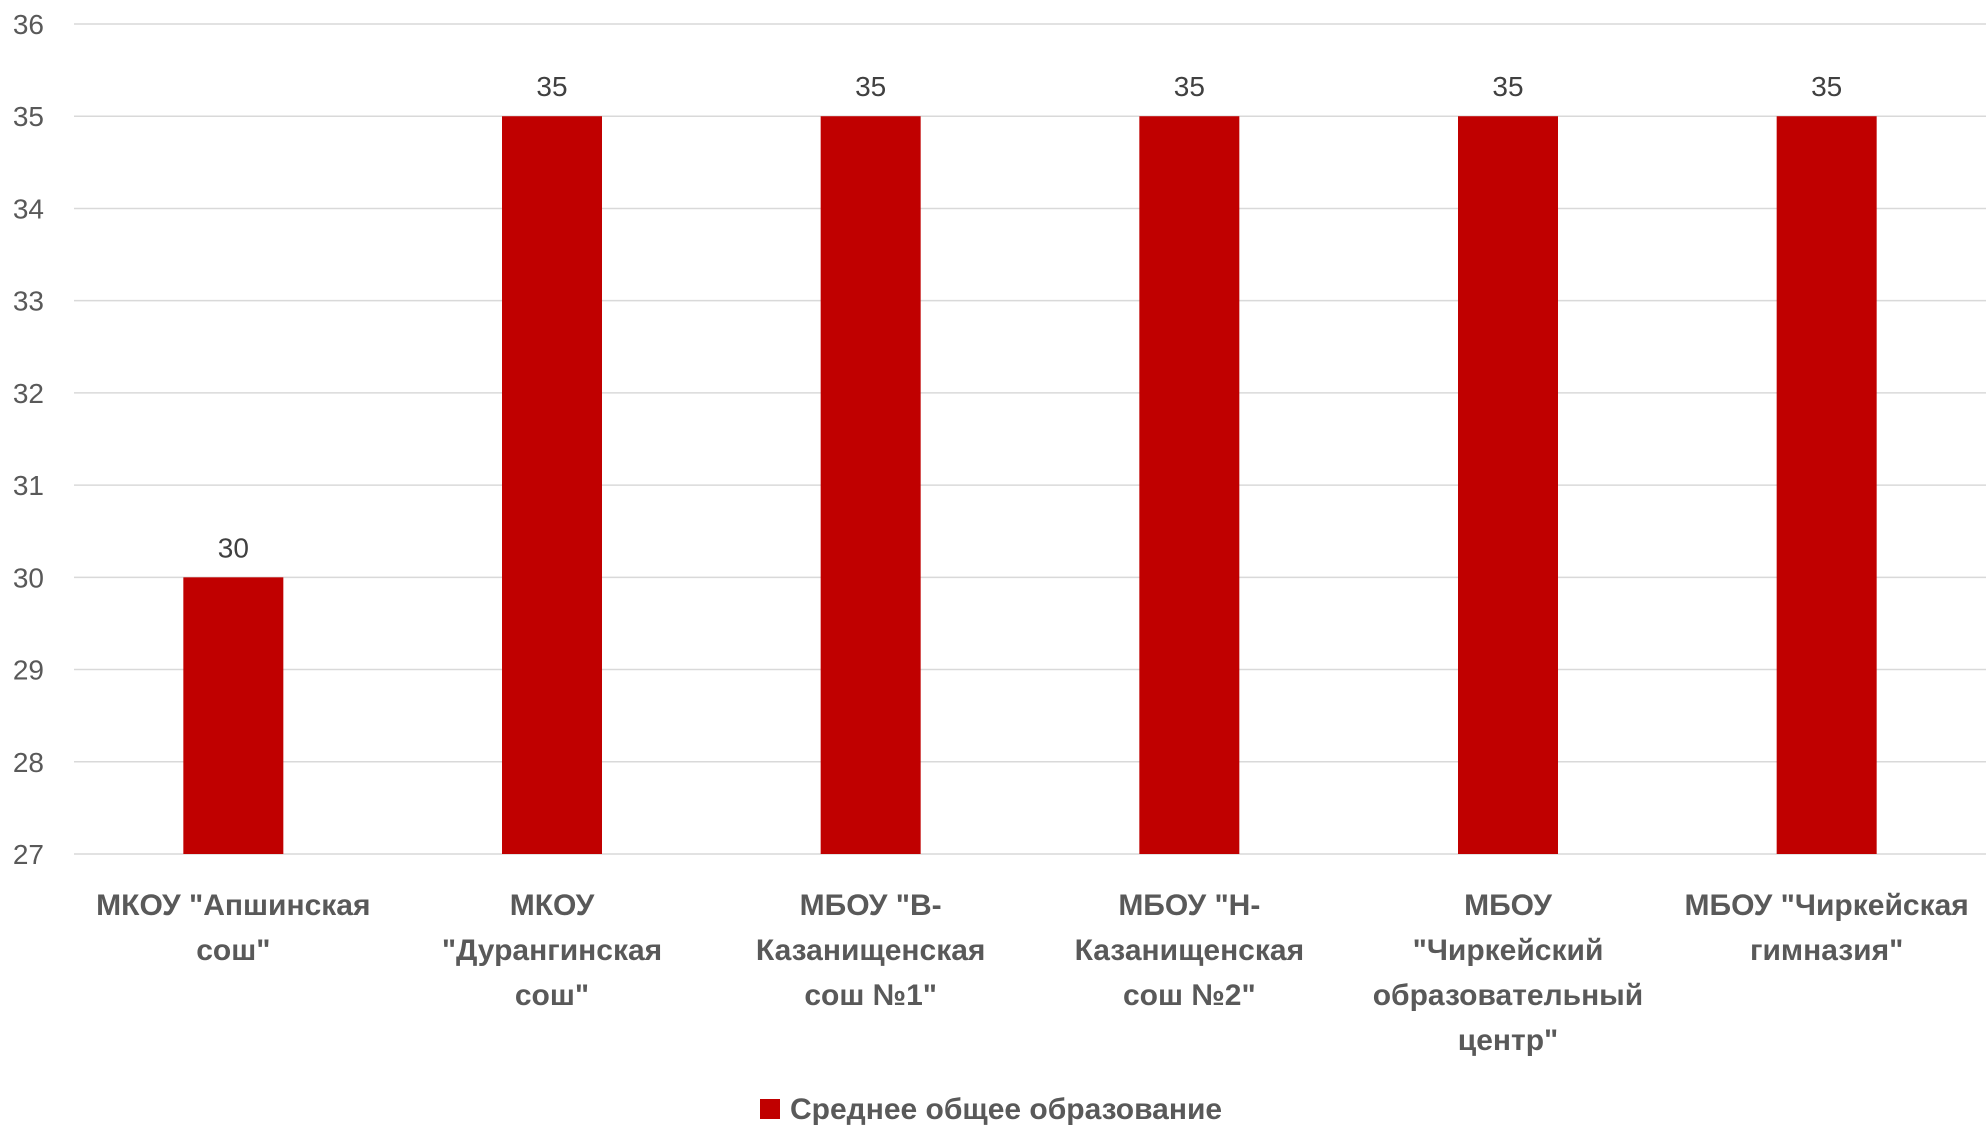 This screenshot has width=1986, height=1126. Describe the element at coordinates (28, 485) in the screenshot. I see `y-tick-label: 31` at that location.